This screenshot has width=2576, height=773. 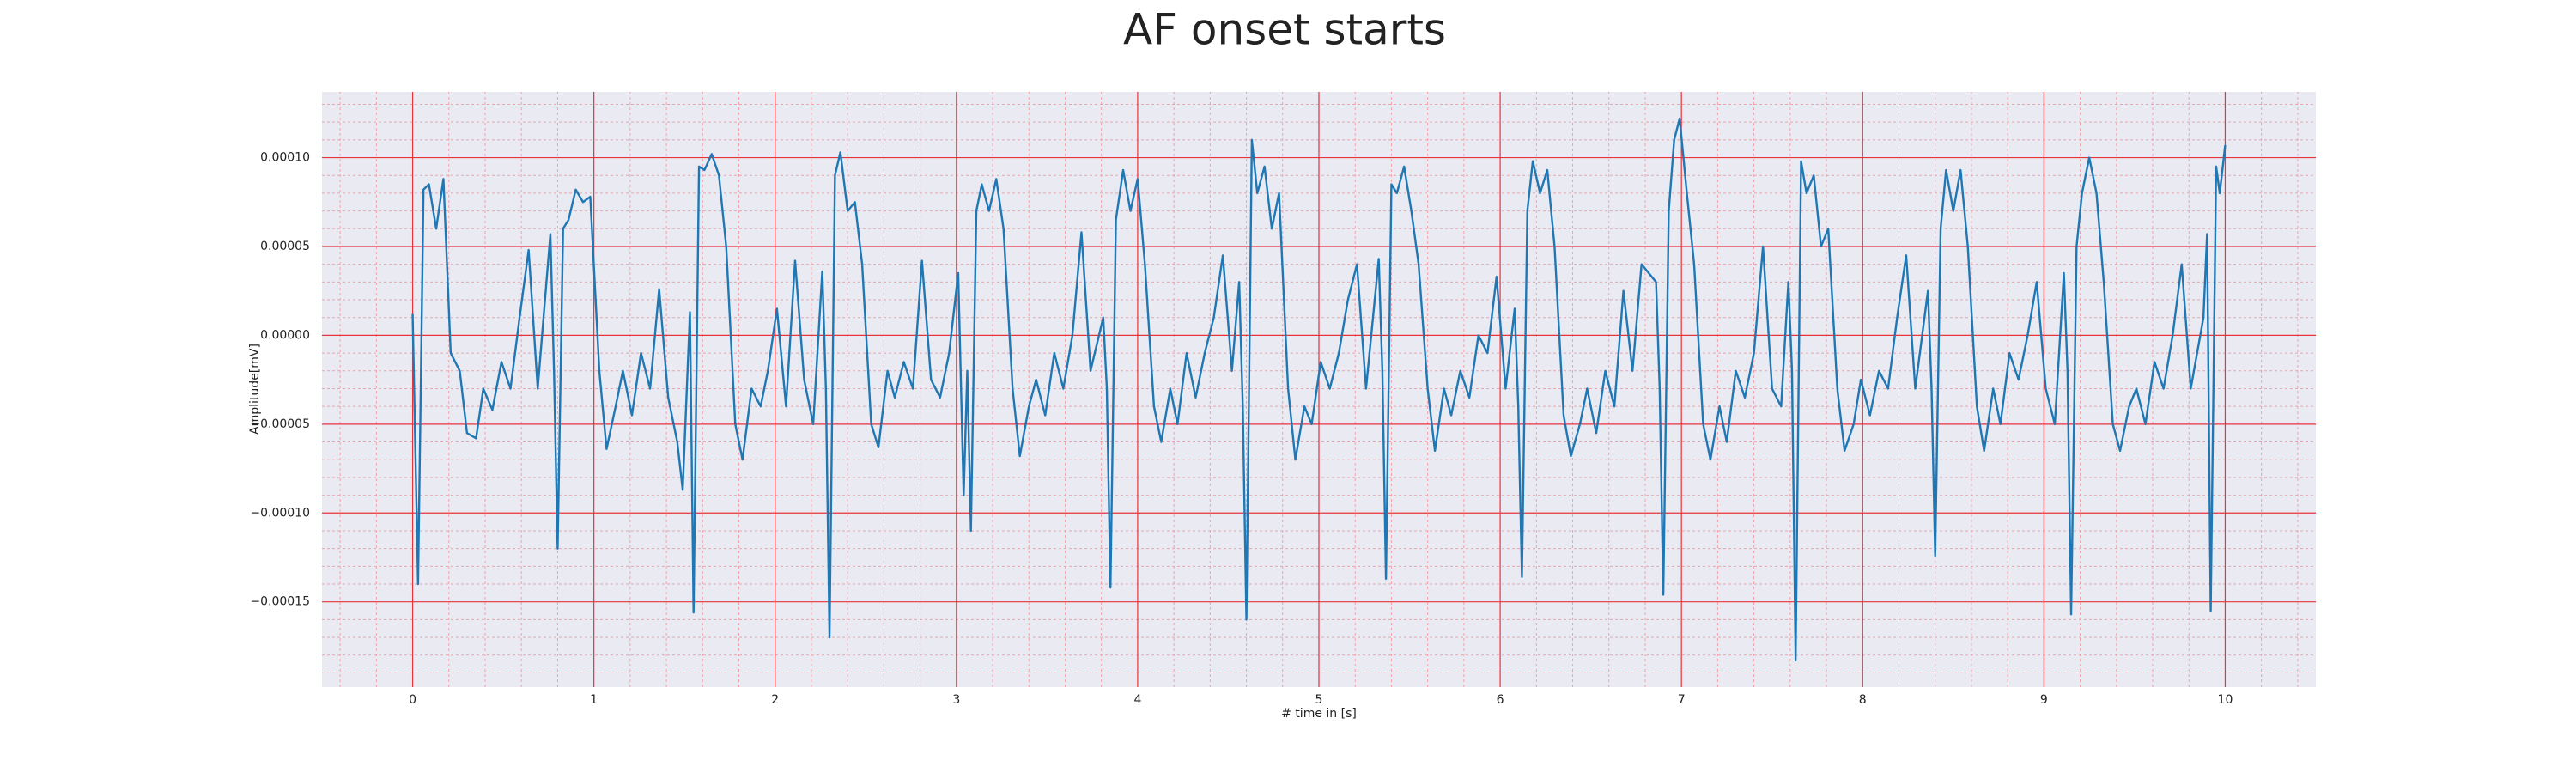 What do you see at coordinates (280, 602) in the screenshot?
I see `y-tick-label: −0.00015` at bounding box center [280, 602].